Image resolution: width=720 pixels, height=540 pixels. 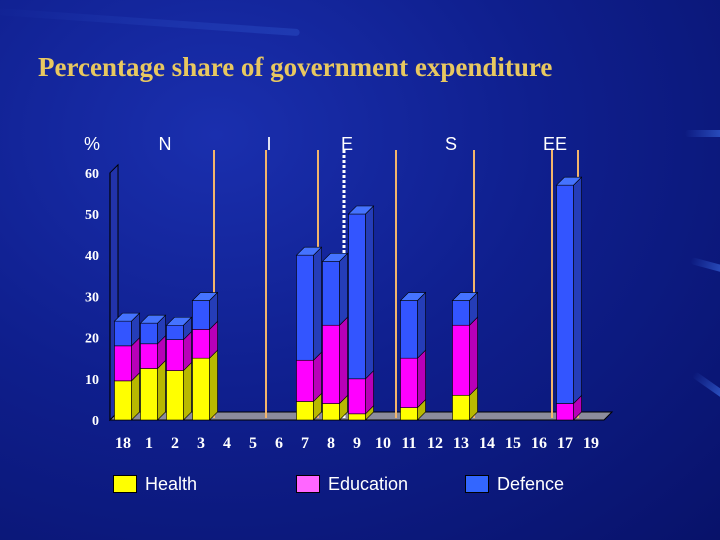 What do you see at coordinates (477, 484) in the screenshot?
I see `legend-swatch-defence` at bounding box center [477, 484].